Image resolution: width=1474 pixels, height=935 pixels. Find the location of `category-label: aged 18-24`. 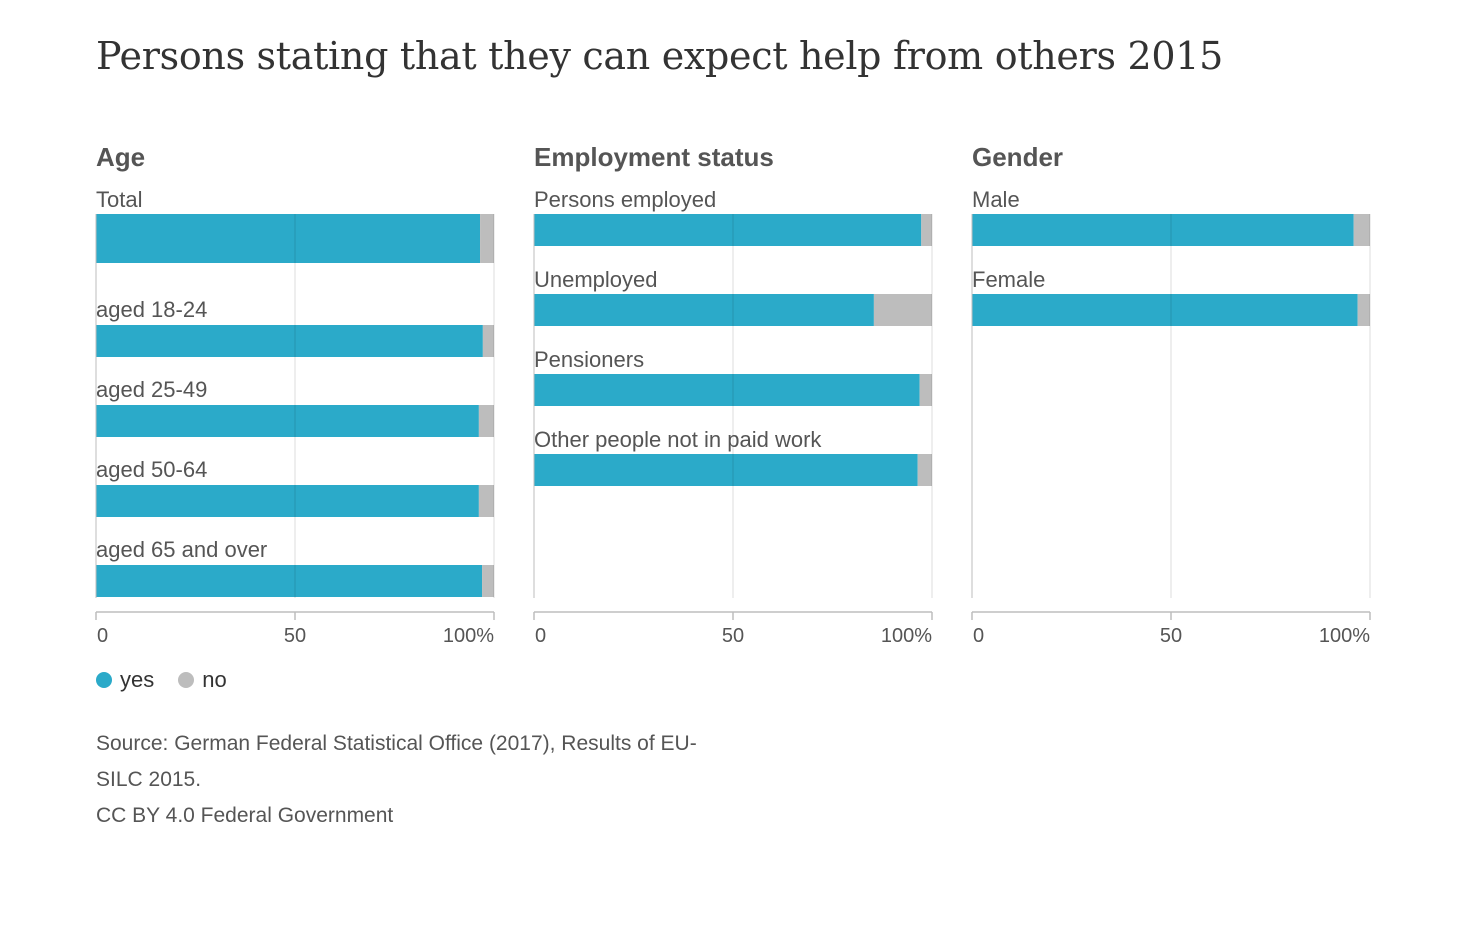

category-label: aged 18-24 is located at coordinates (151, 309).